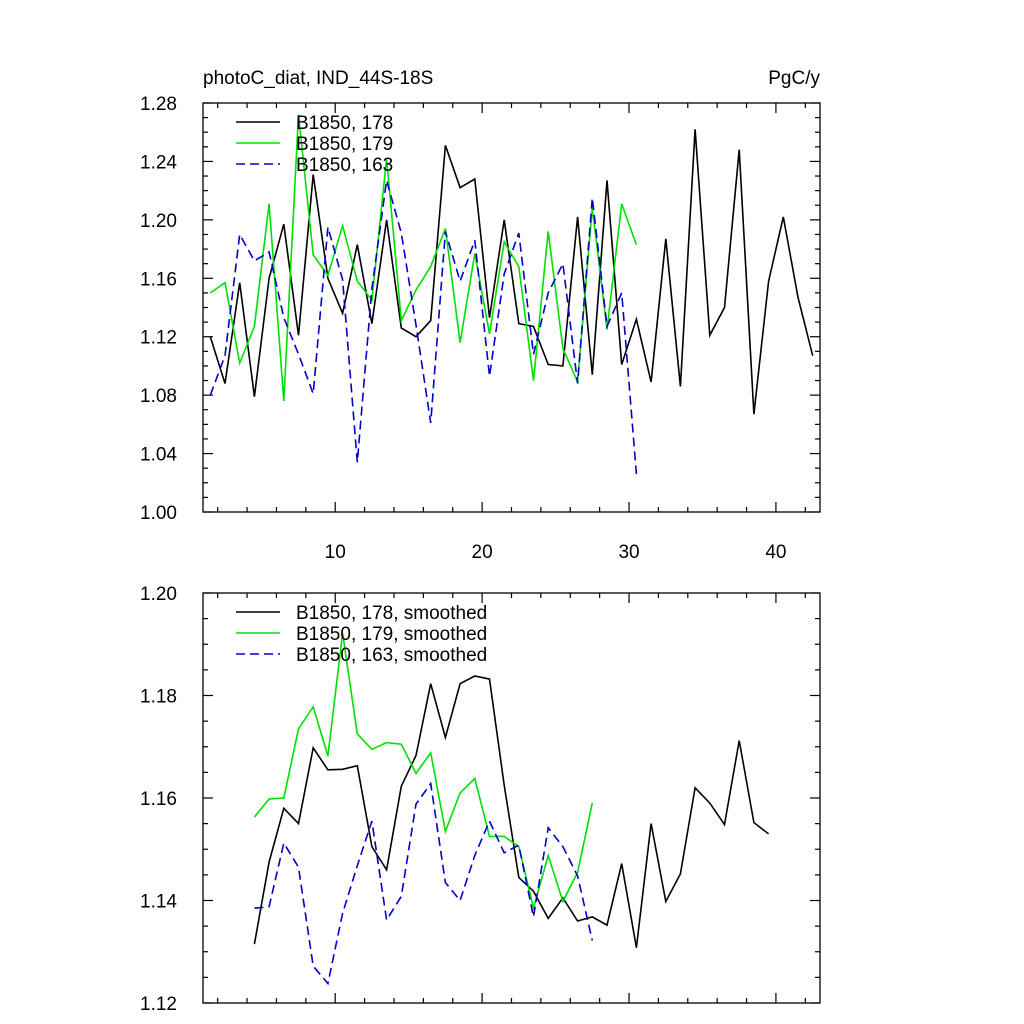 This screenshot has height=1024, width=1024. I want to click on top-y-tick-label: 1.00, so click(158, 513).